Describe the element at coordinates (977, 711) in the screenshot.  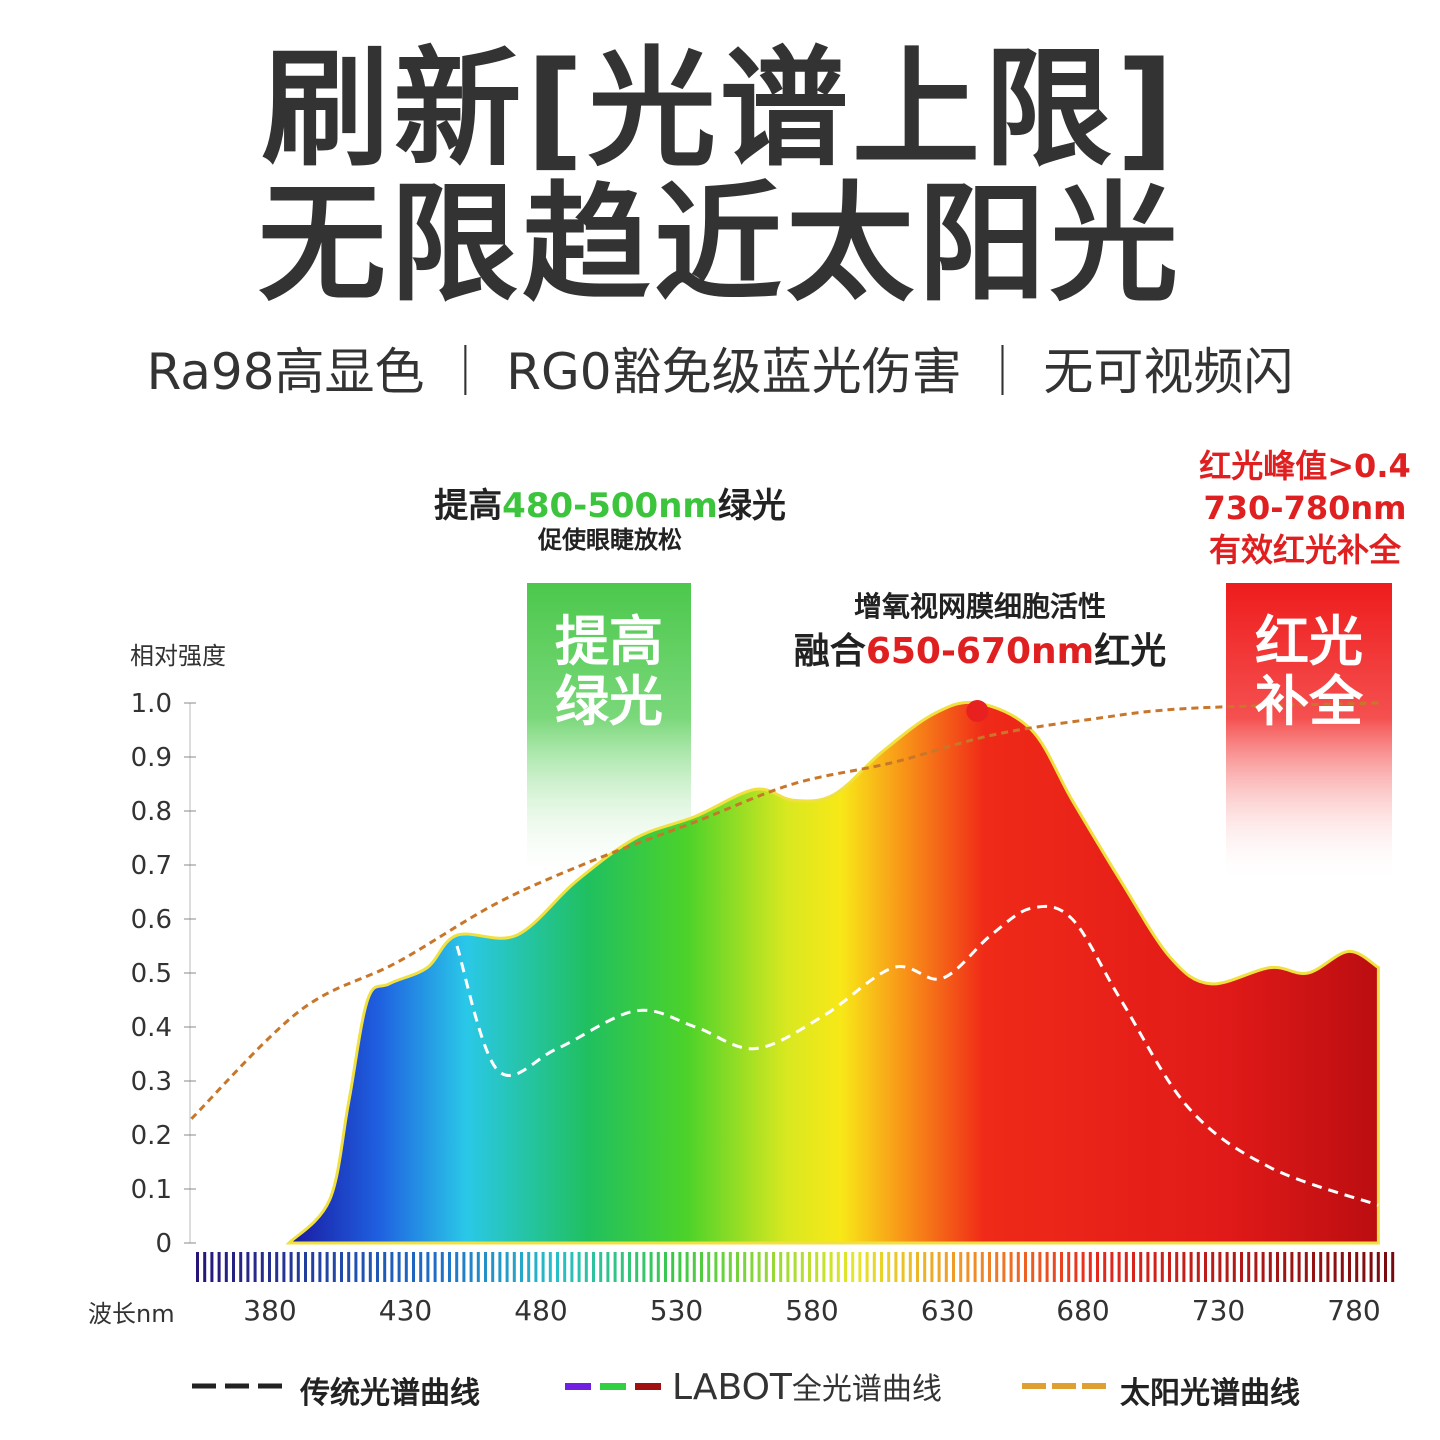
I see `peak-marker` at that location.